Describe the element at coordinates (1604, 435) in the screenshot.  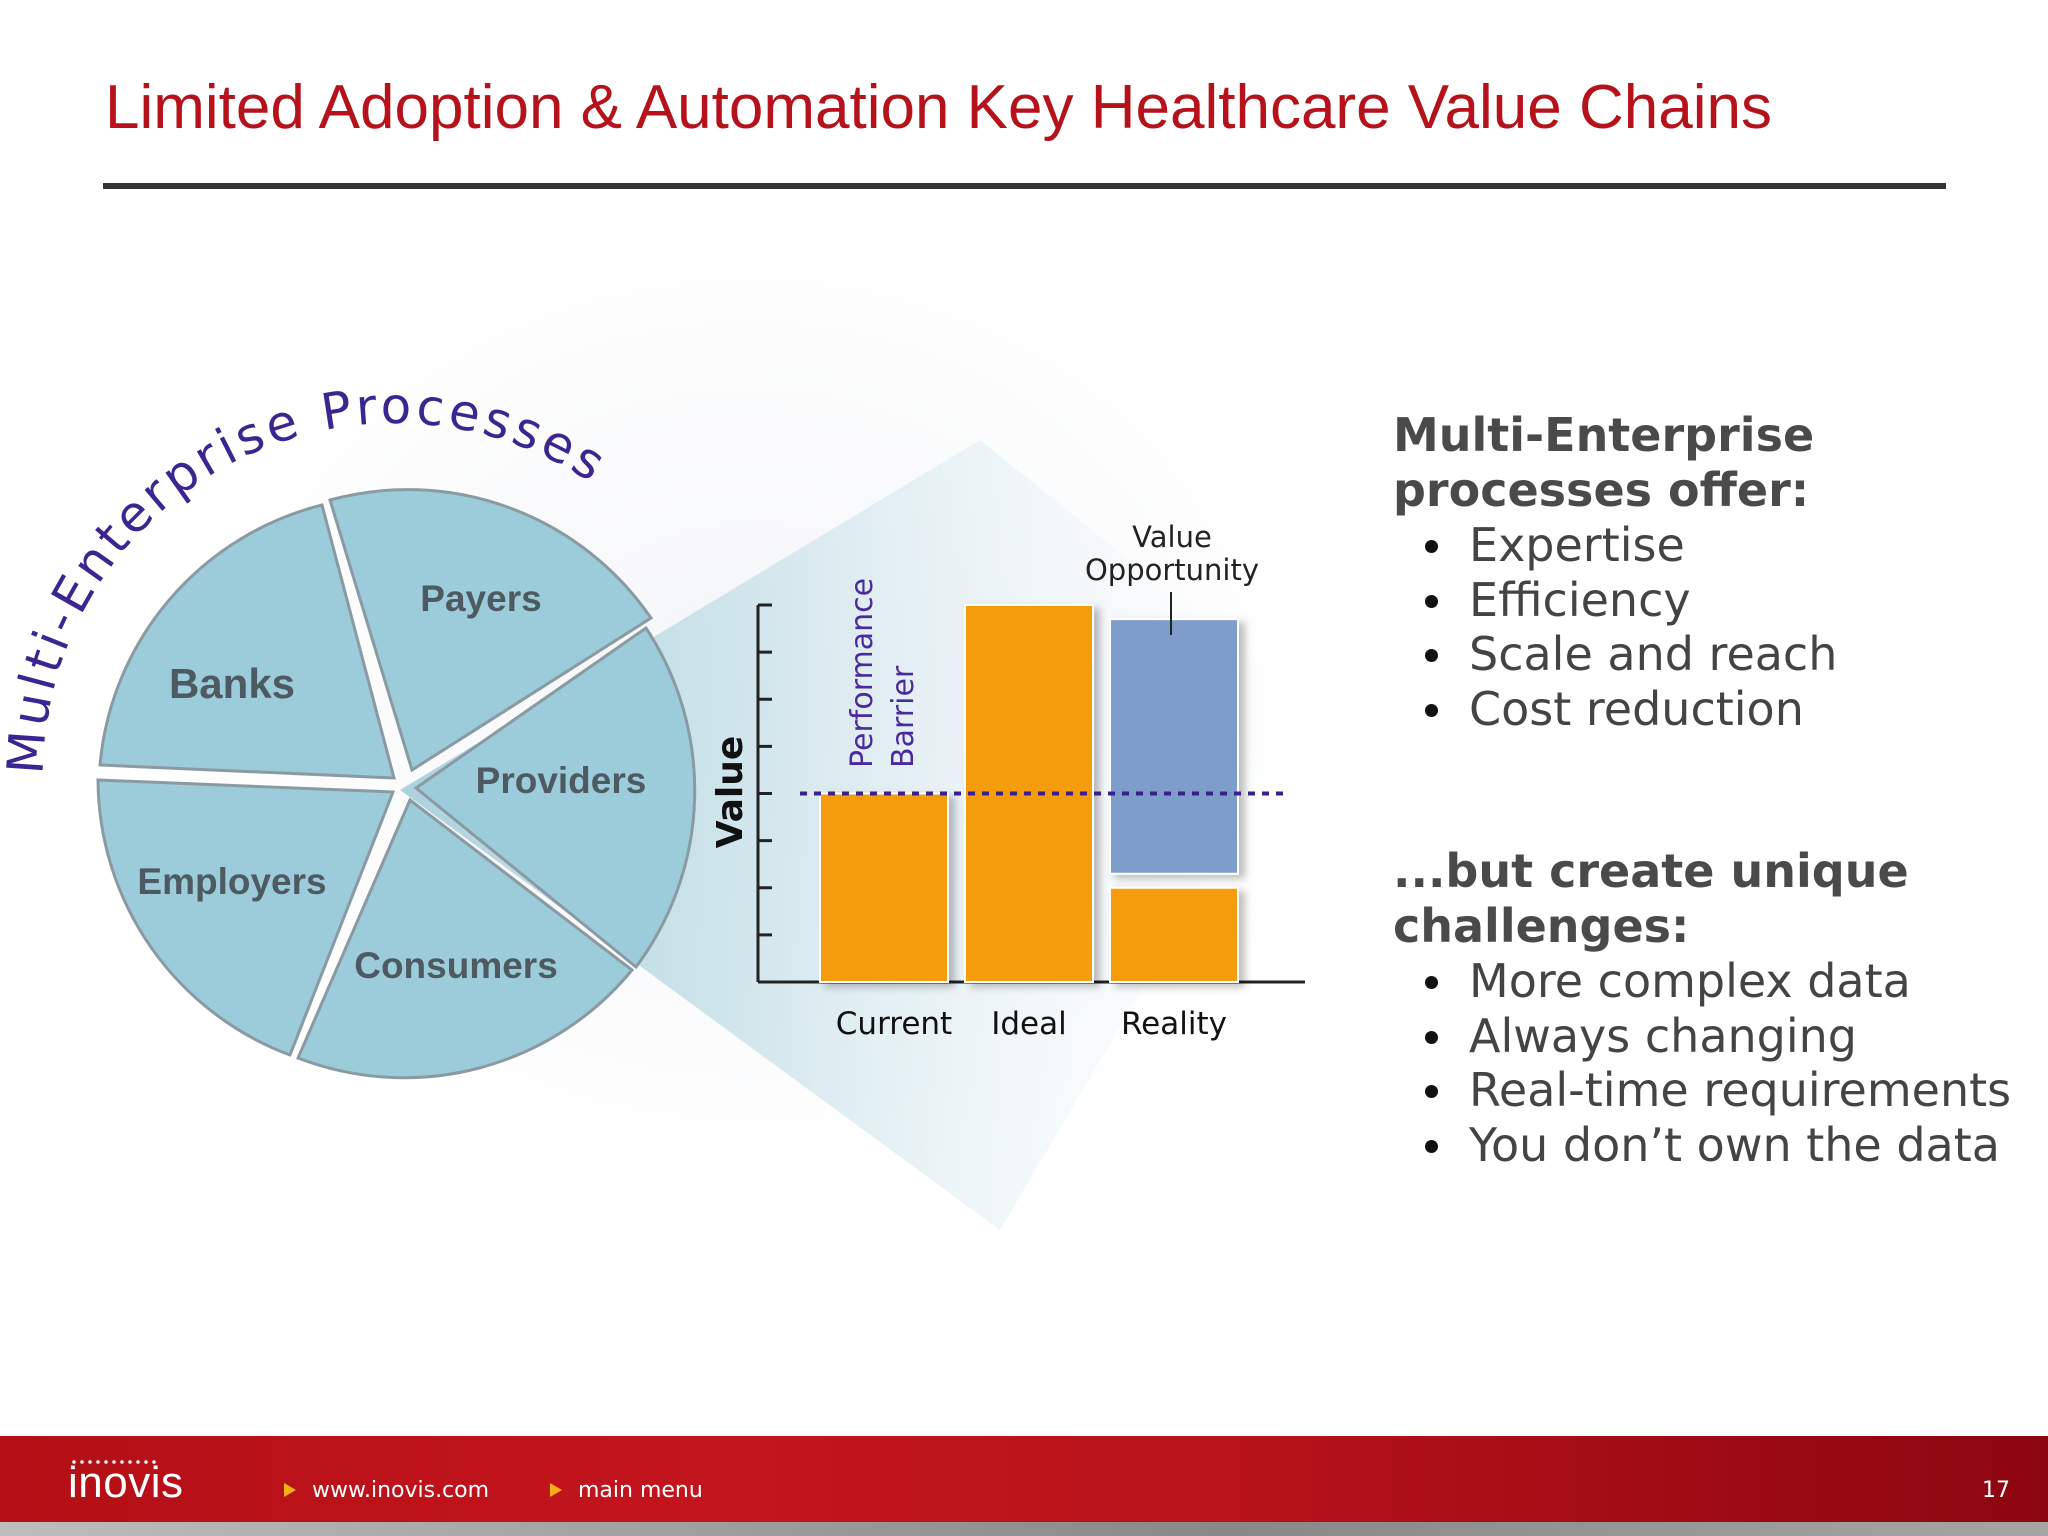
I see `heading-line: Multi-Enterprise` at that location.